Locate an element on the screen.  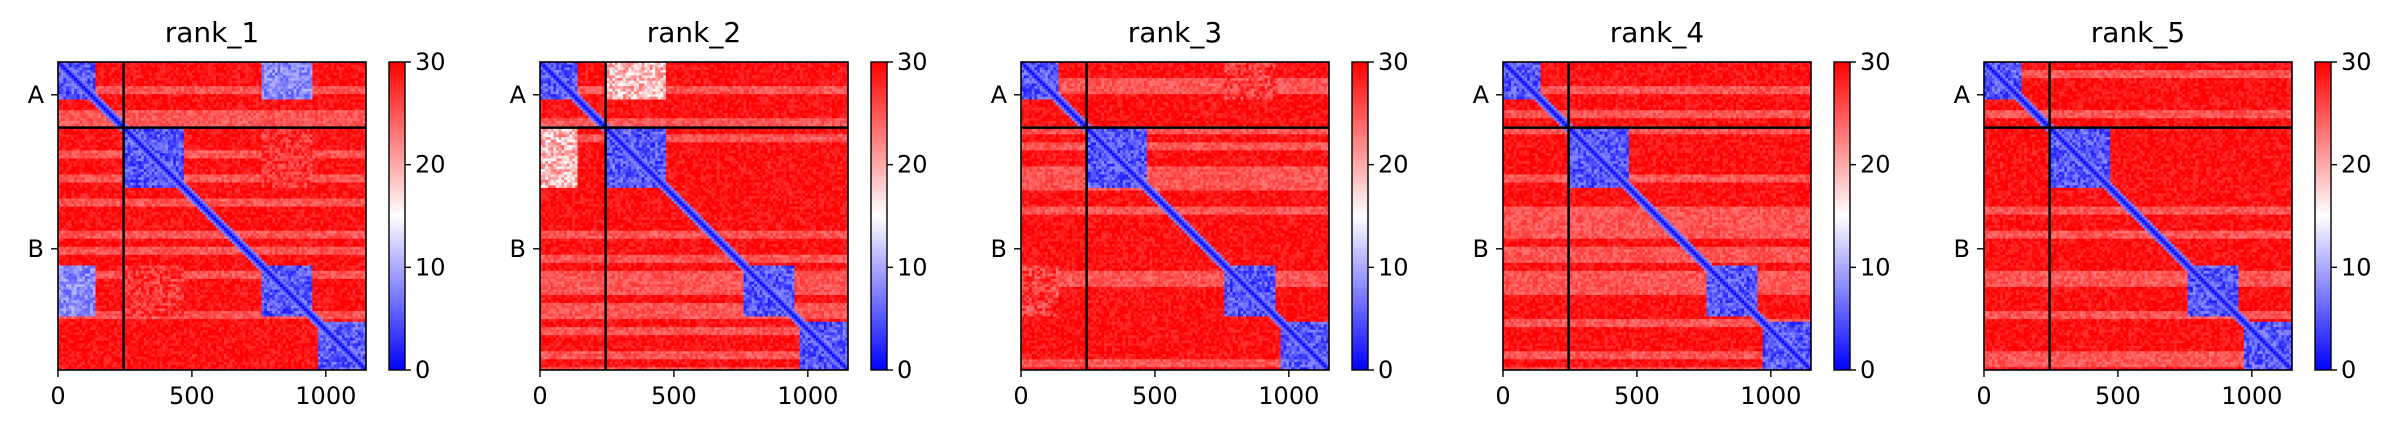
chart-title: rank_1 is located at coordinates (212, 32).